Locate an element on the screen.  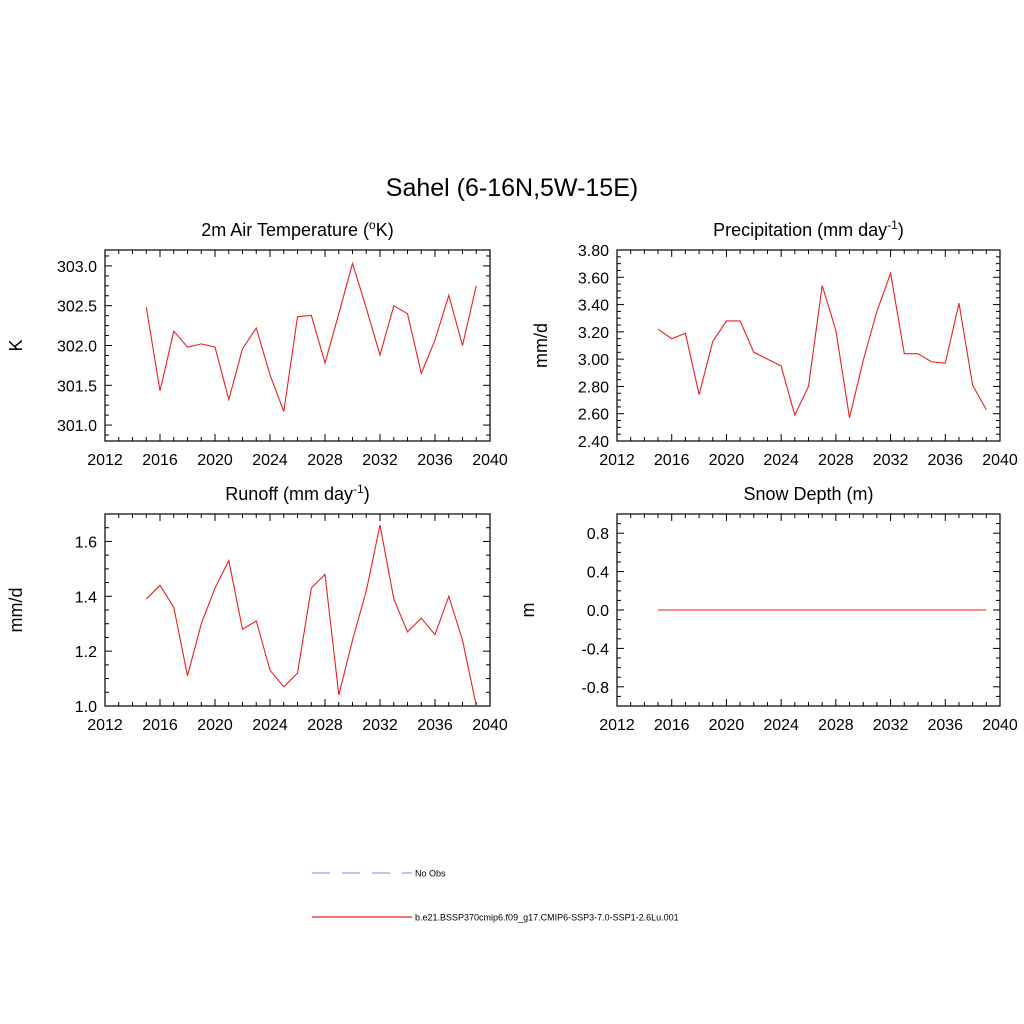
y-axis-label: K is located at coordinates (16, 345).